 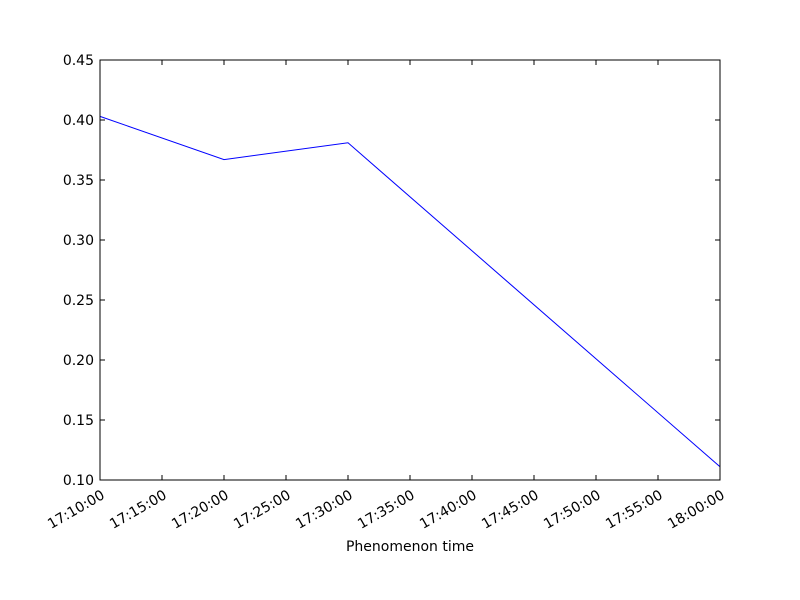 What do you see at coordinates (572, 509) in the screenshot?
I see `x-tick-label: 17:50:00` at bounding box center [572, 509].